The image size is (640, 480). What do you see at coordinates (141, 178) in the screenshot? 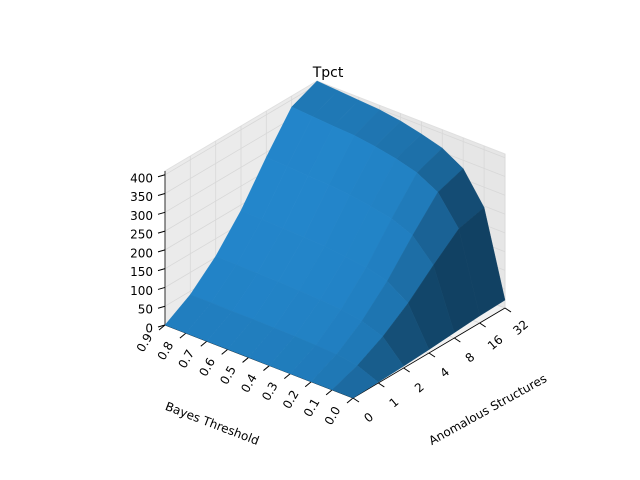
I see `z-tick-label: 400` at bounding box center [141, 178].